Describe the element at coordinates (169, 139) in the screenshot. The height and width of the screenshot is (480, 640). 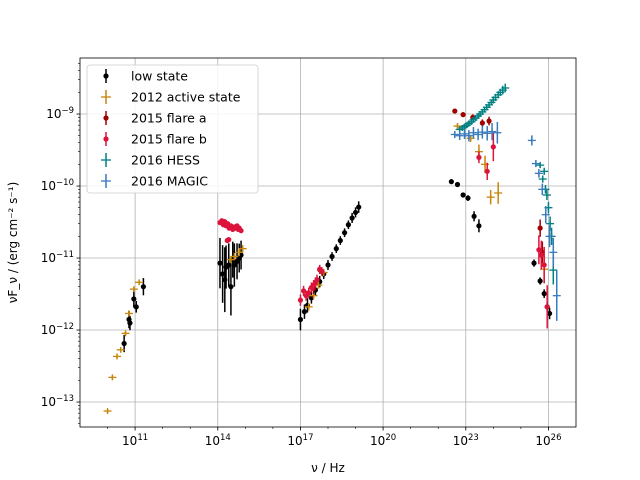
I see `legend-label: 2015 flare b` at that location.